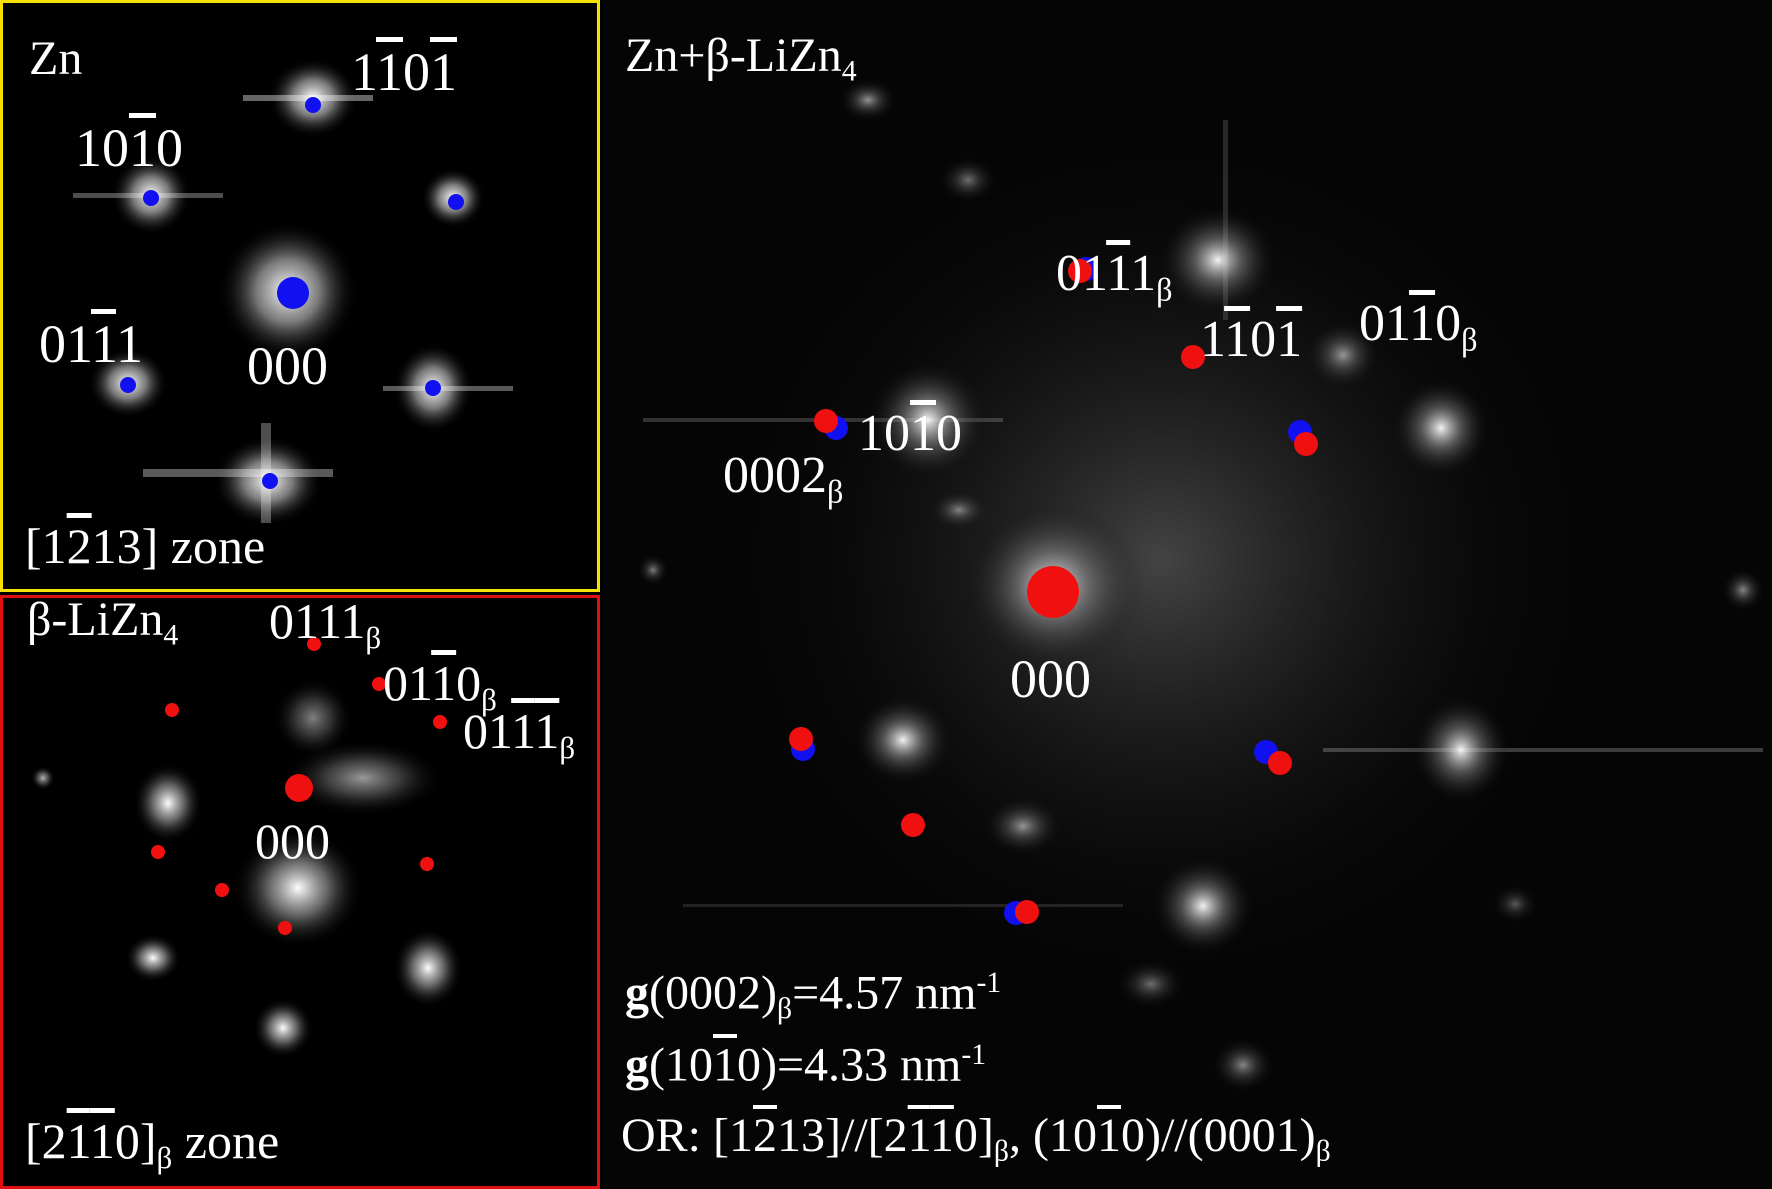 The height and width of the screenshot is (1189, 1772). I want to click on lizn4-spot-label-3: 0111β, so click(519, 734).